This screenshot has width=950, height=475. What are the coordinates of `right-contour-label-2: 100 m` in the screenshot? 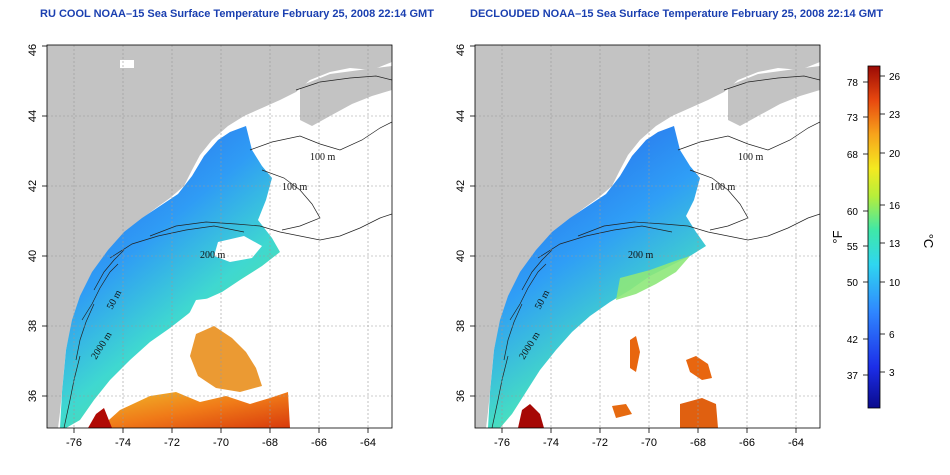 It's located at (723, 187).